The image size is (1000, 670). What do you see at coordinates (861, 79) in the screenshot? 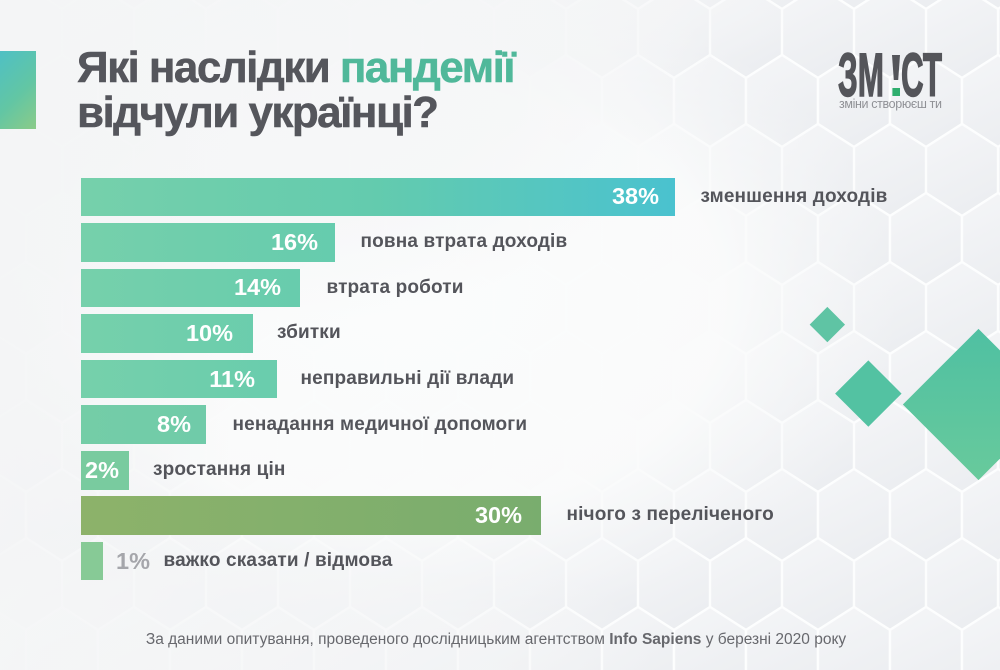
I see `svg-text: ЗМ` at bounding box center [861, 79].